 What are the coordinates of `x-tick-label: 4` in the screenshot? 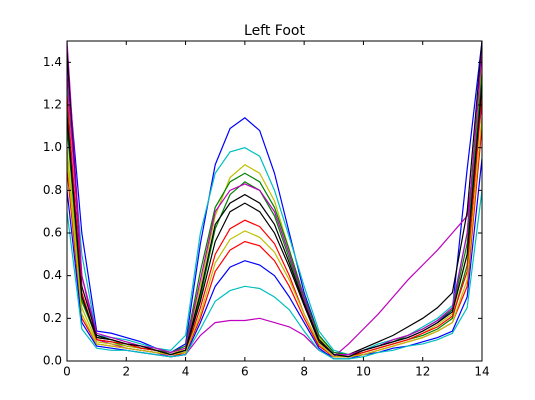 It's located at (186, 372).